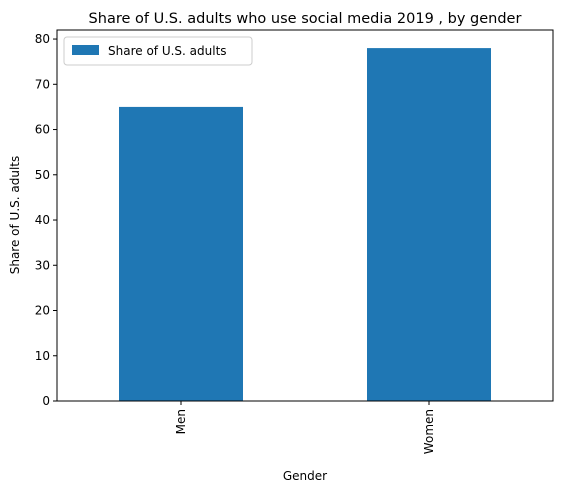 This screenshot has height=493, width=562. I want to click on x-axis-ticks: Men Women, so click(305, 427).